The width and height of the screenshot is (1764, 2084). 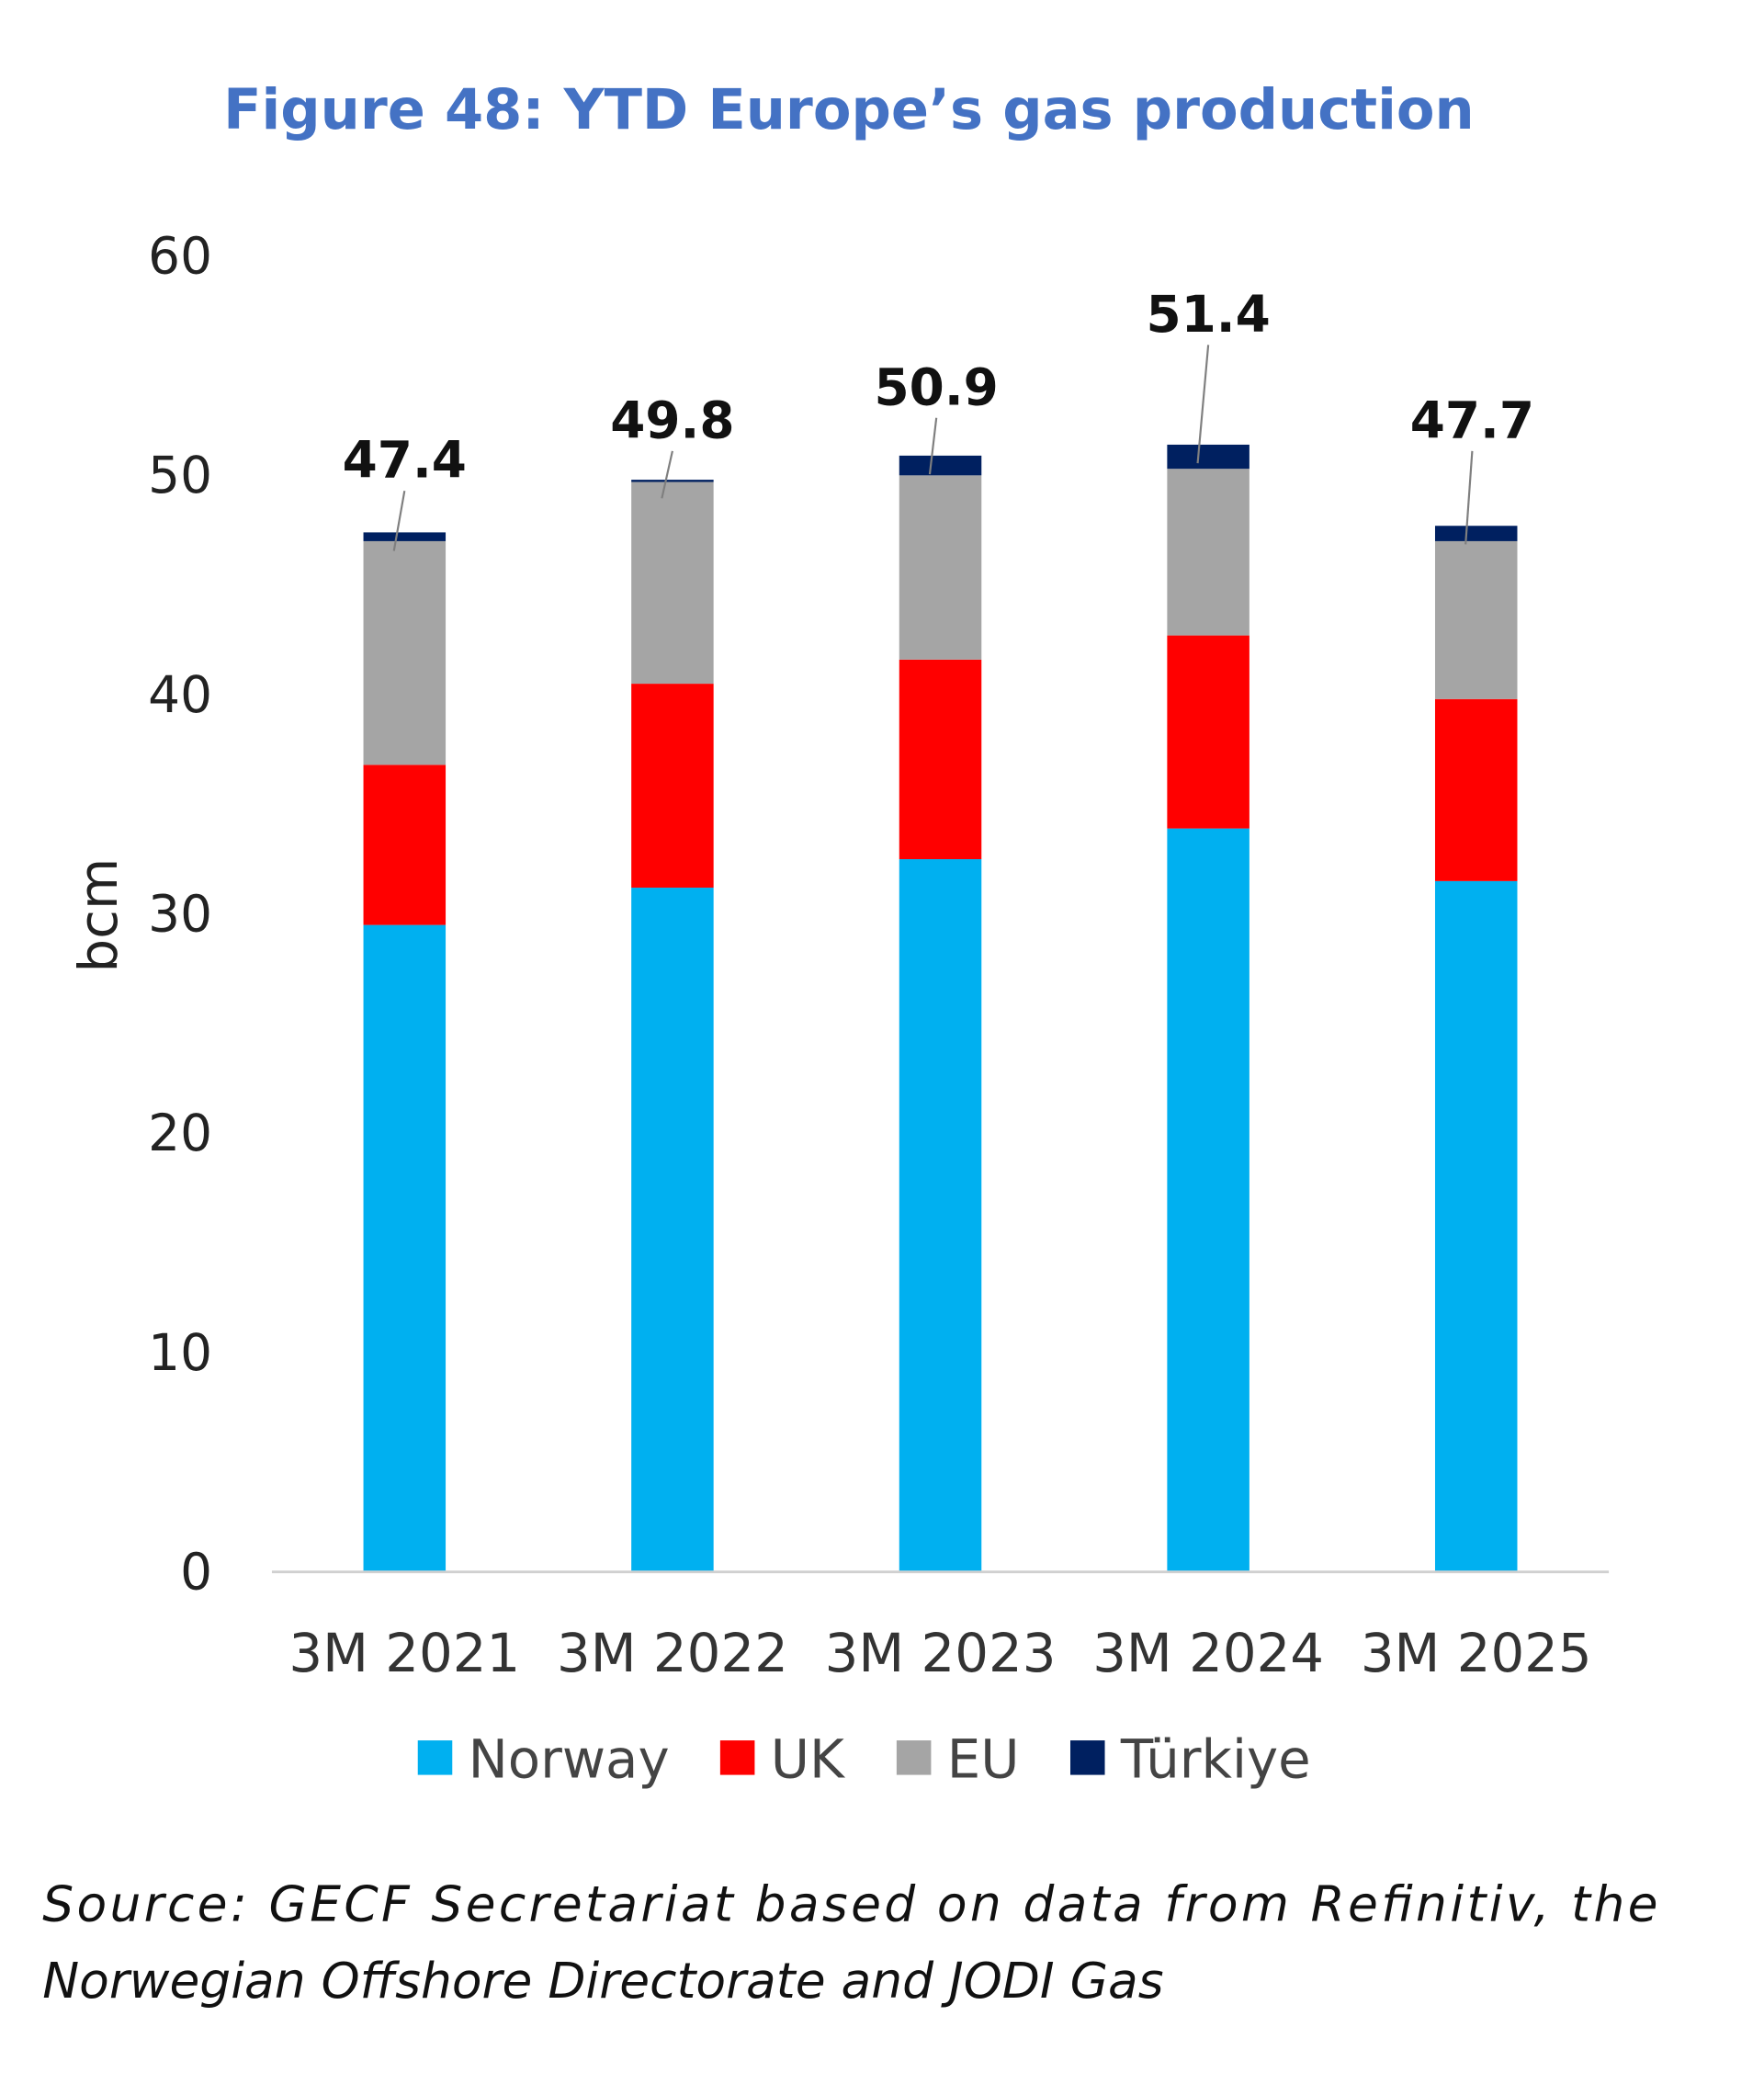 I want to click on x-tick-label: 3M 2021, so click(x=404, y=1653).